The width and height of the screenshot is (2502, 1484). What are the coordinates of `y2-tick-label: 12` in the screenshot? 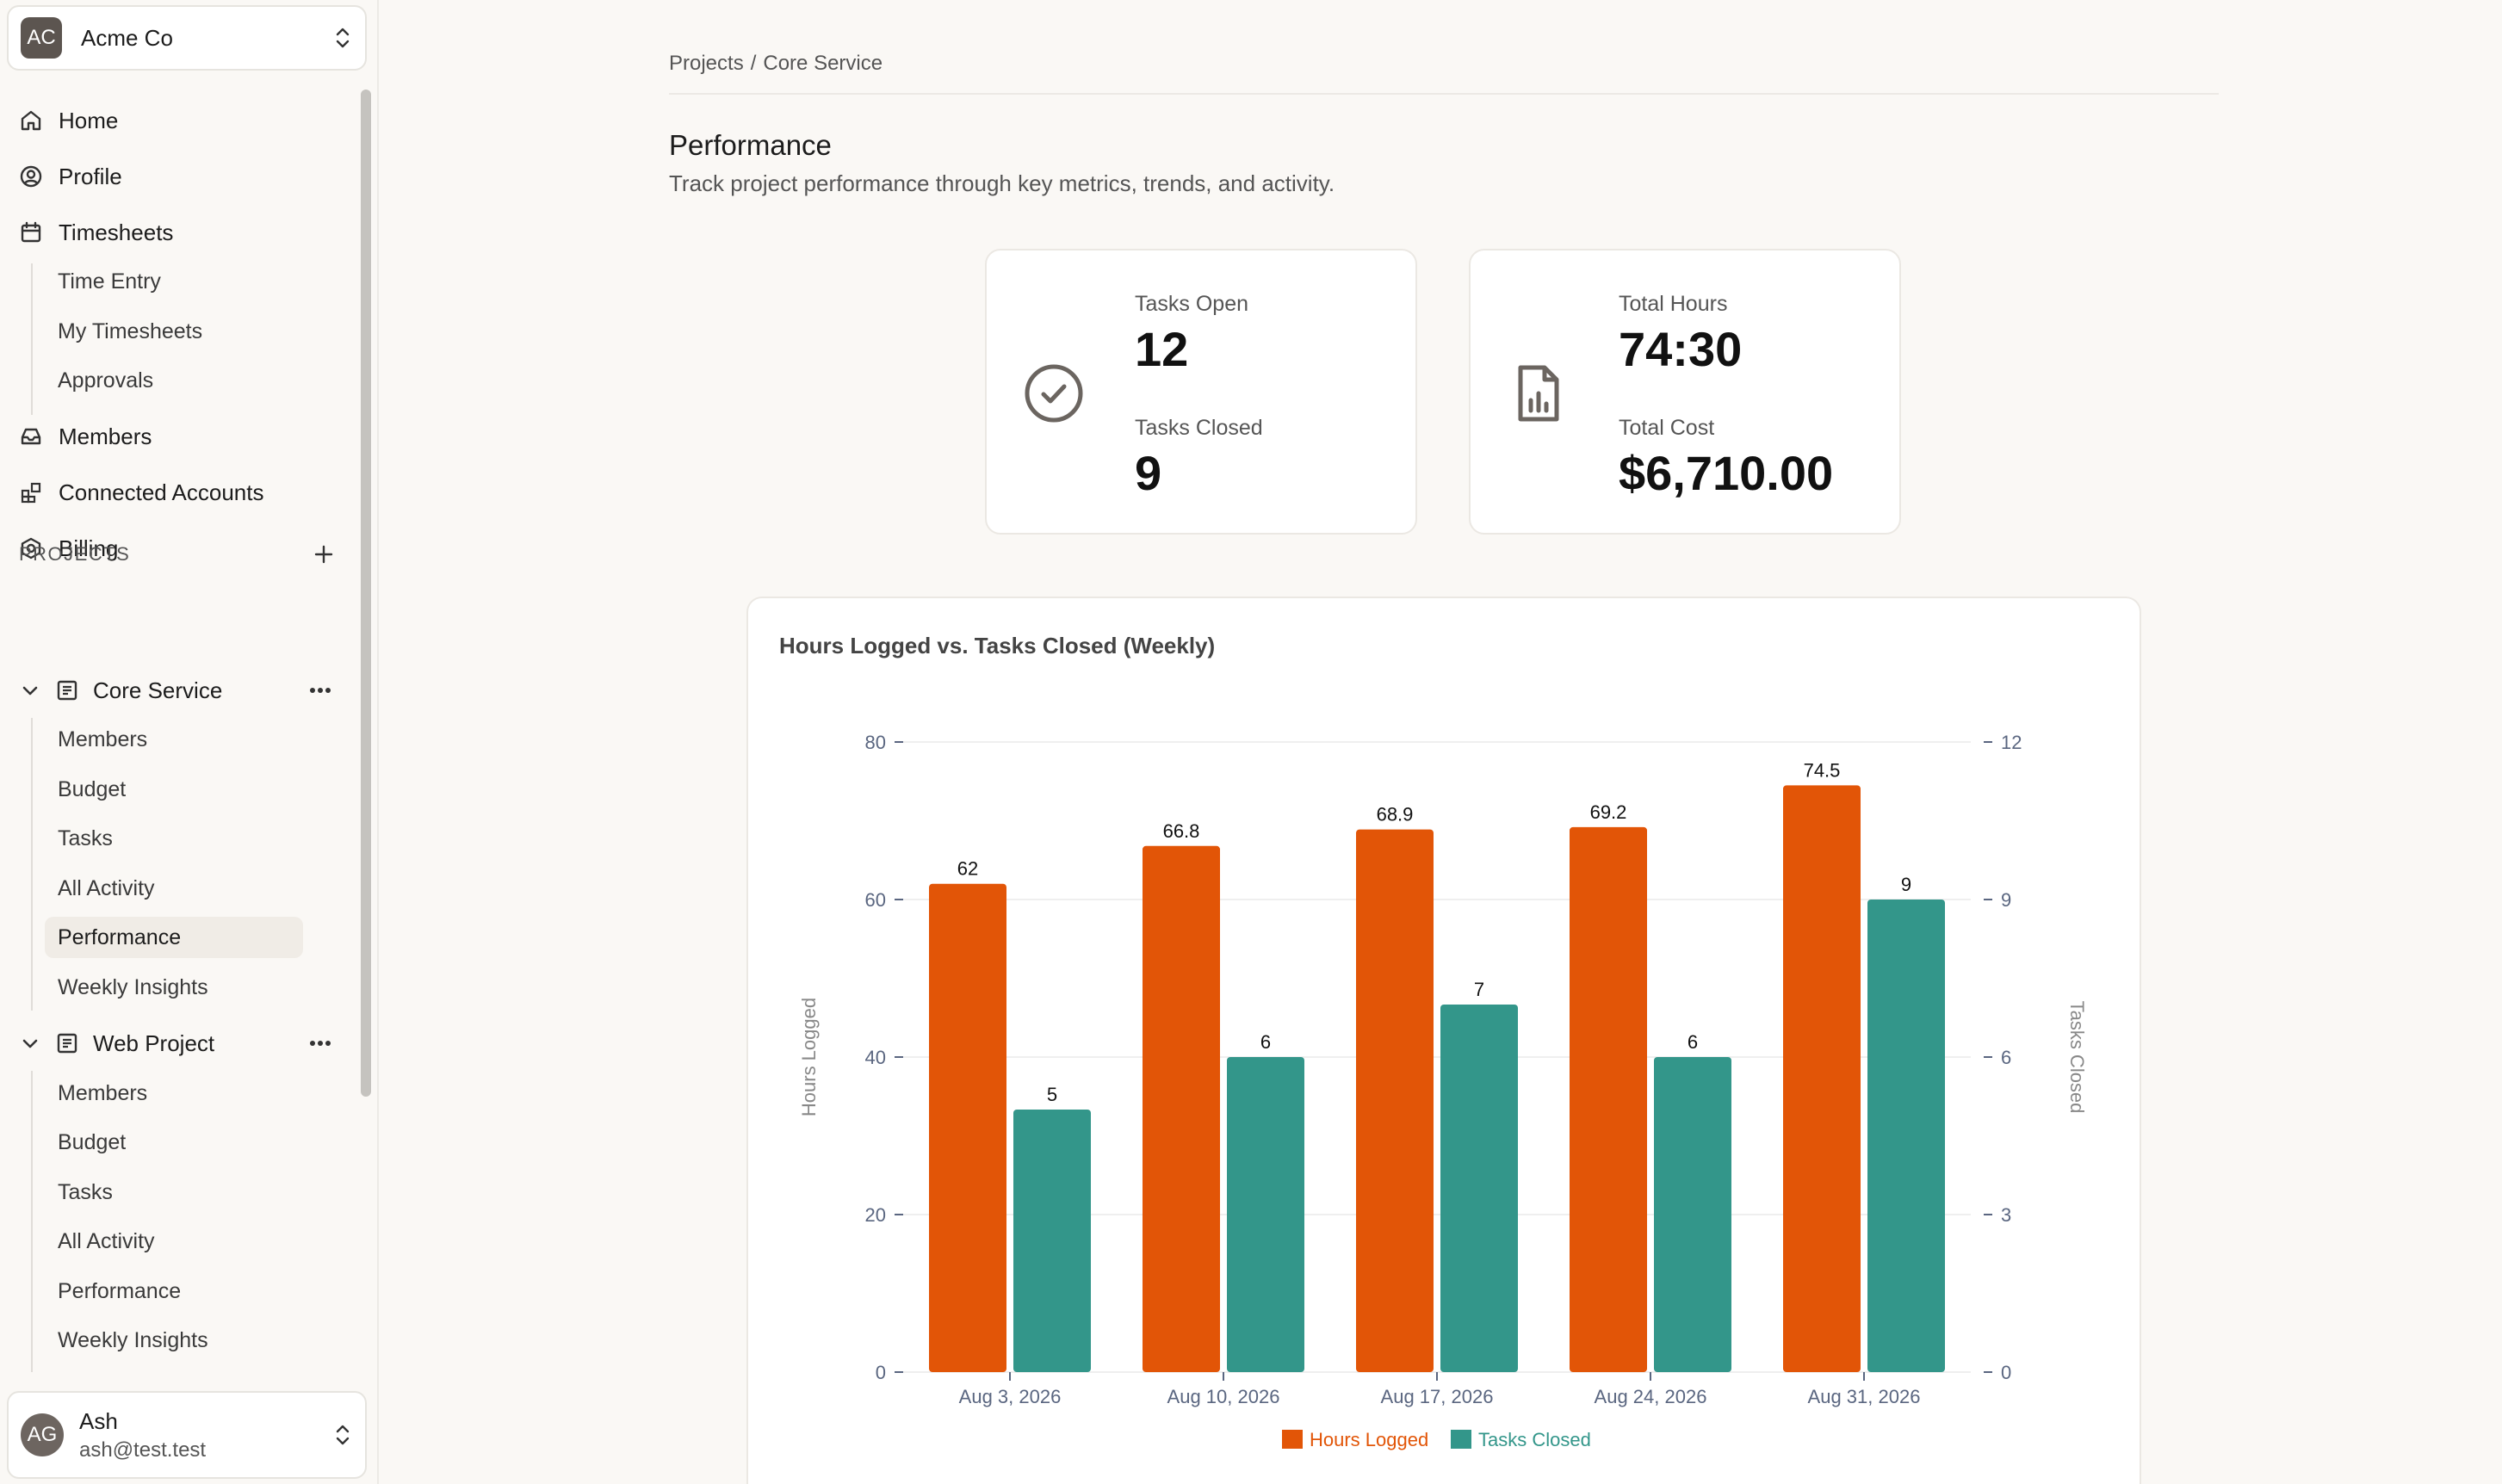 It's located at (2011, 742).